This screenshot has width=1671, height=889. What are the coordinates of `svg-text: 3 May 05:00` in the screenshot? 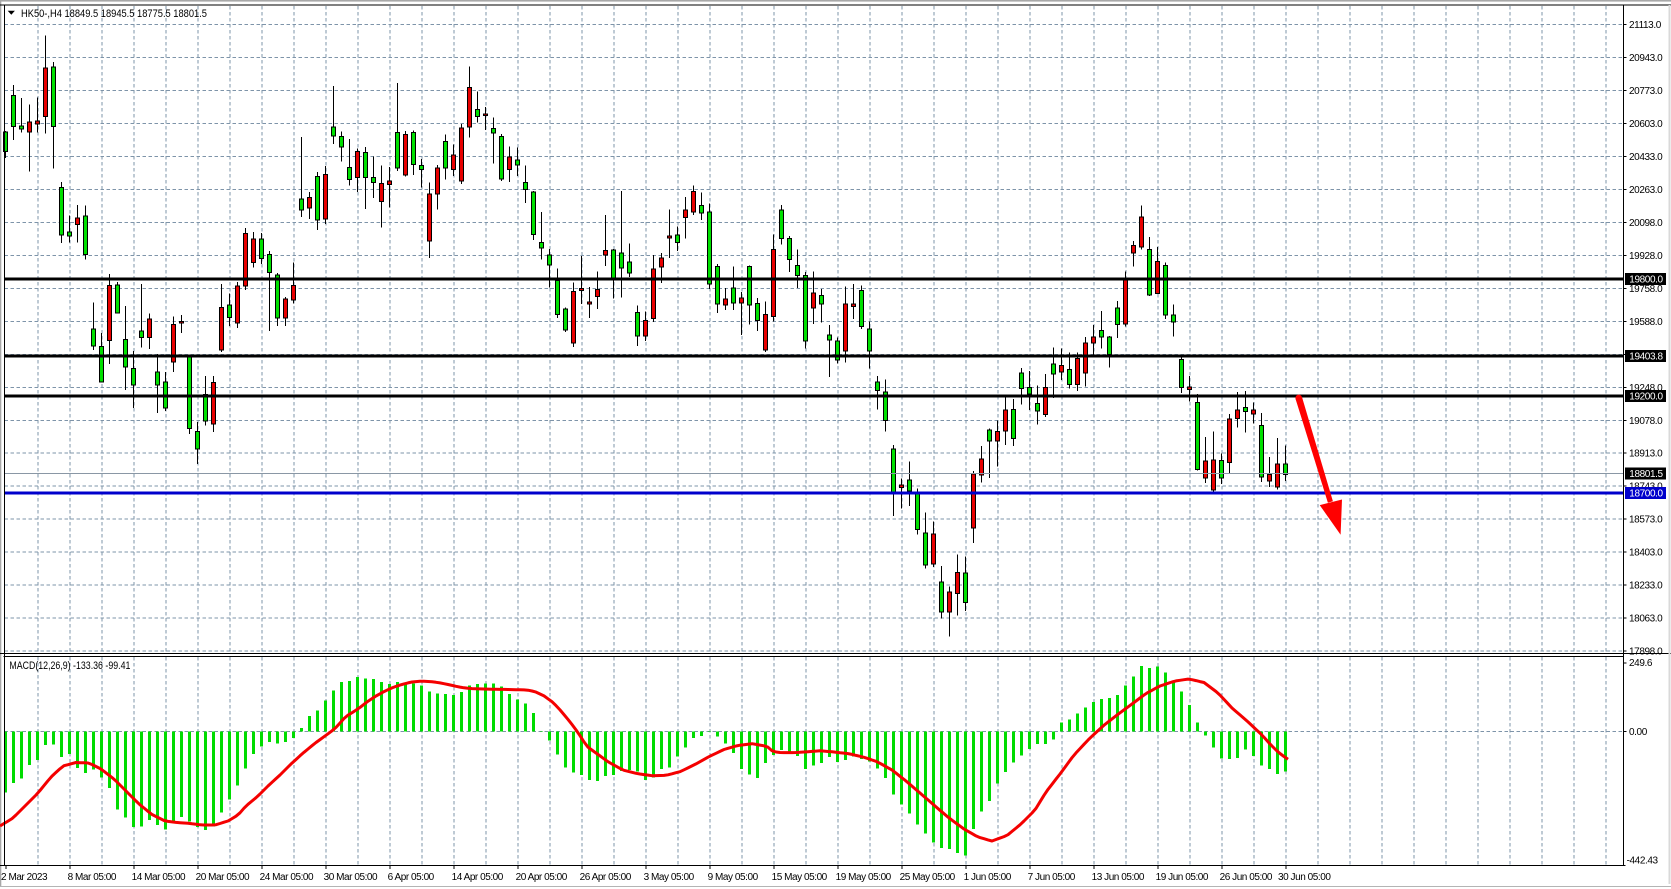 It's located at (669, 877).